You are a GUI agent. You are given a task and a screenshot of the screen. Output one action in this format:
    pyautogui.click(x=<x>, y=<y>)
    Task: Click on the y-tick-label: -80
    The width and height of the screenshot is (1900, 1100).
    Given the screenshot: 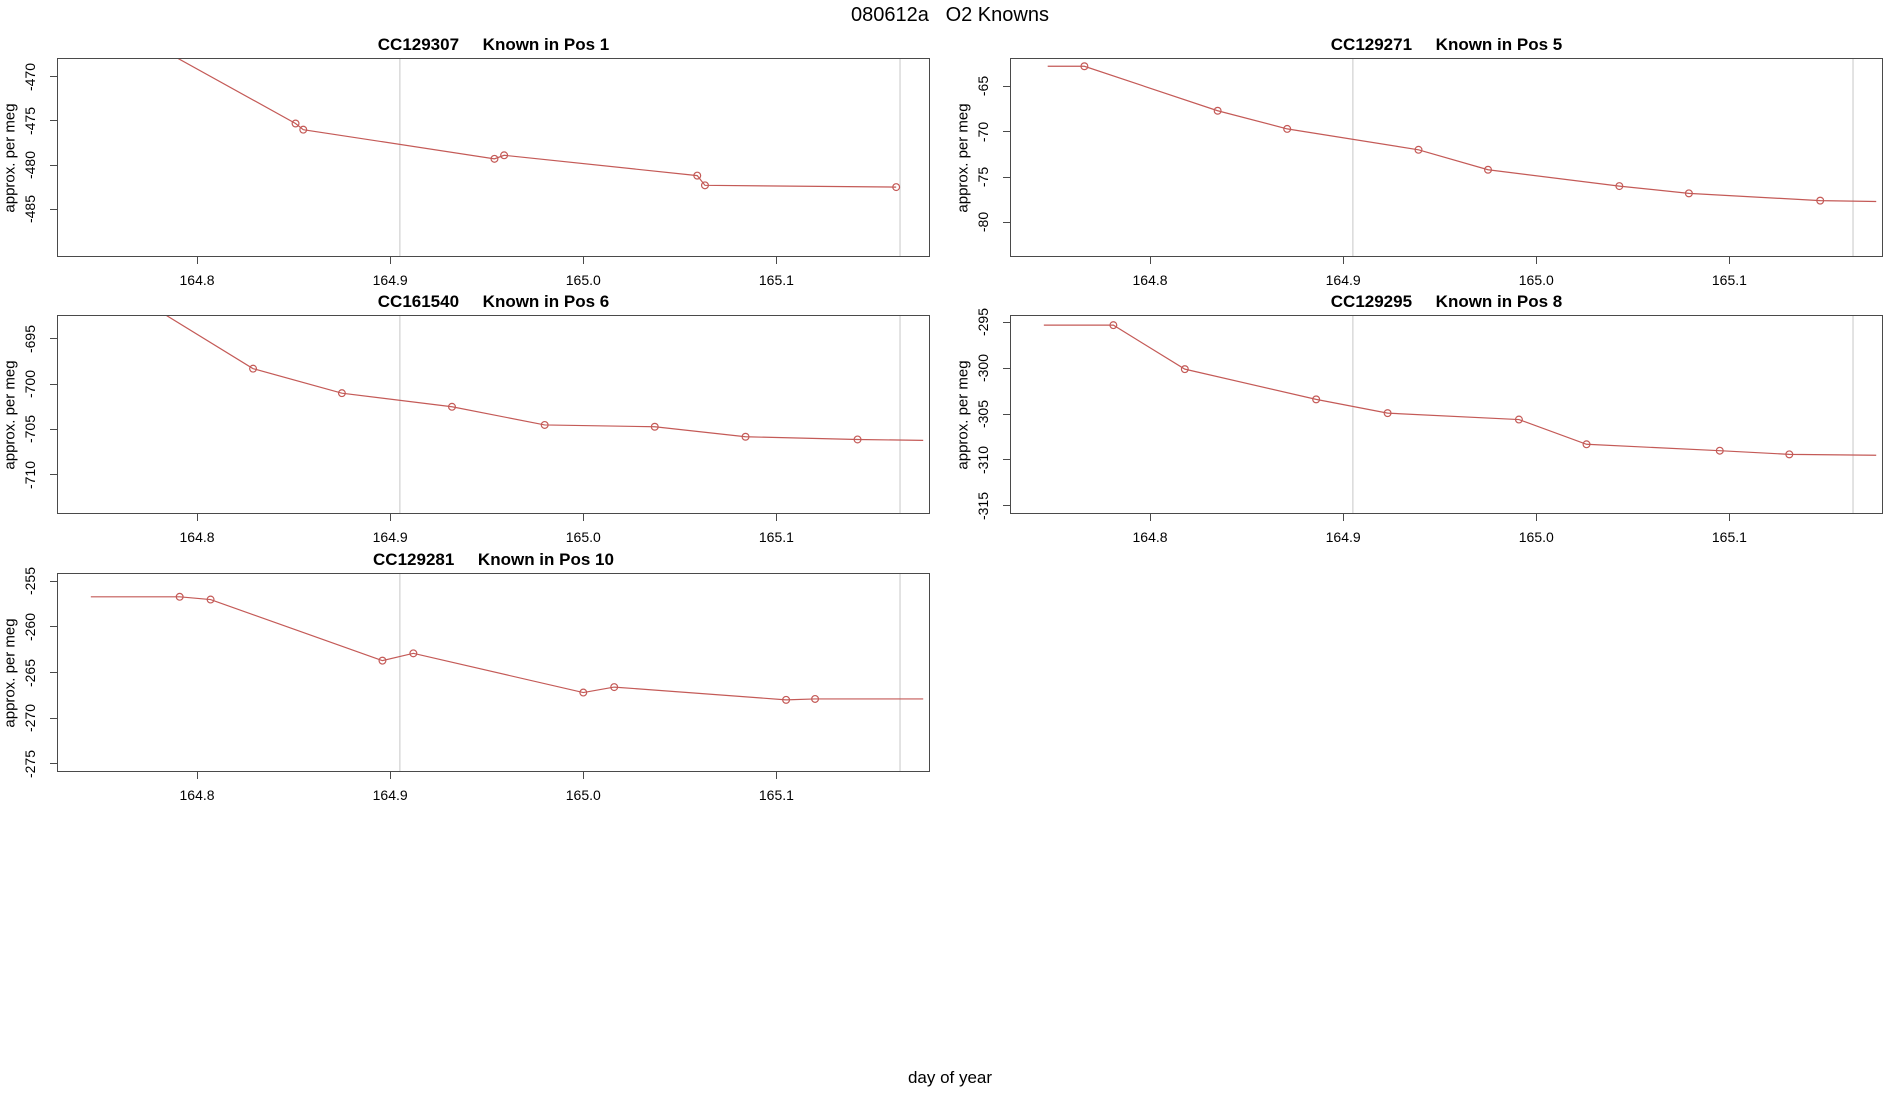 What is the action you would take?
    pyautogui.click(x=983, y=222)
    